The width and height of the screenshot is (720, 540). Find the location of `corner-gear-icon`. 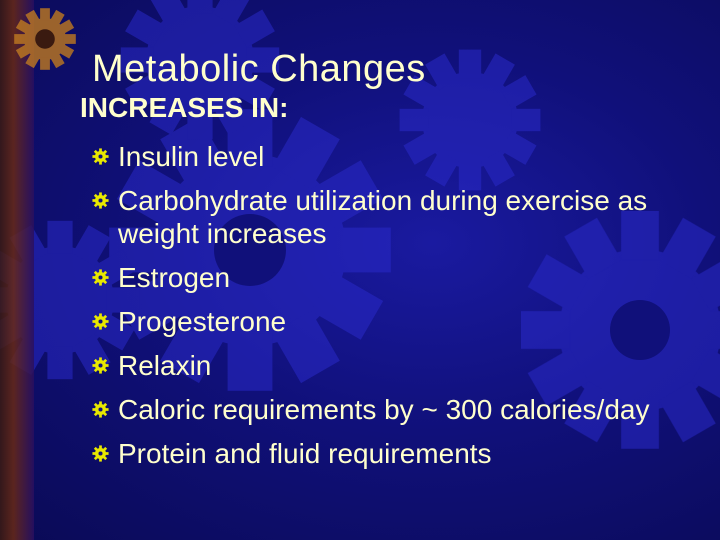

corner-gear-icon is located at coordinates (45, 39).